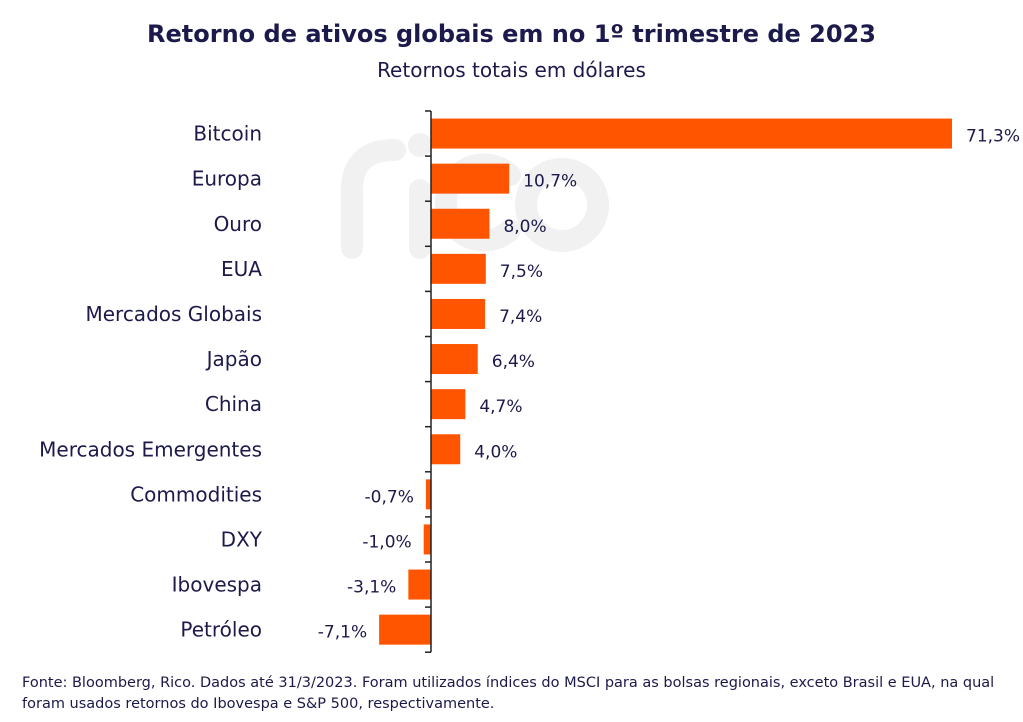  I want to click on category-label: EUA, so click(241, 269).